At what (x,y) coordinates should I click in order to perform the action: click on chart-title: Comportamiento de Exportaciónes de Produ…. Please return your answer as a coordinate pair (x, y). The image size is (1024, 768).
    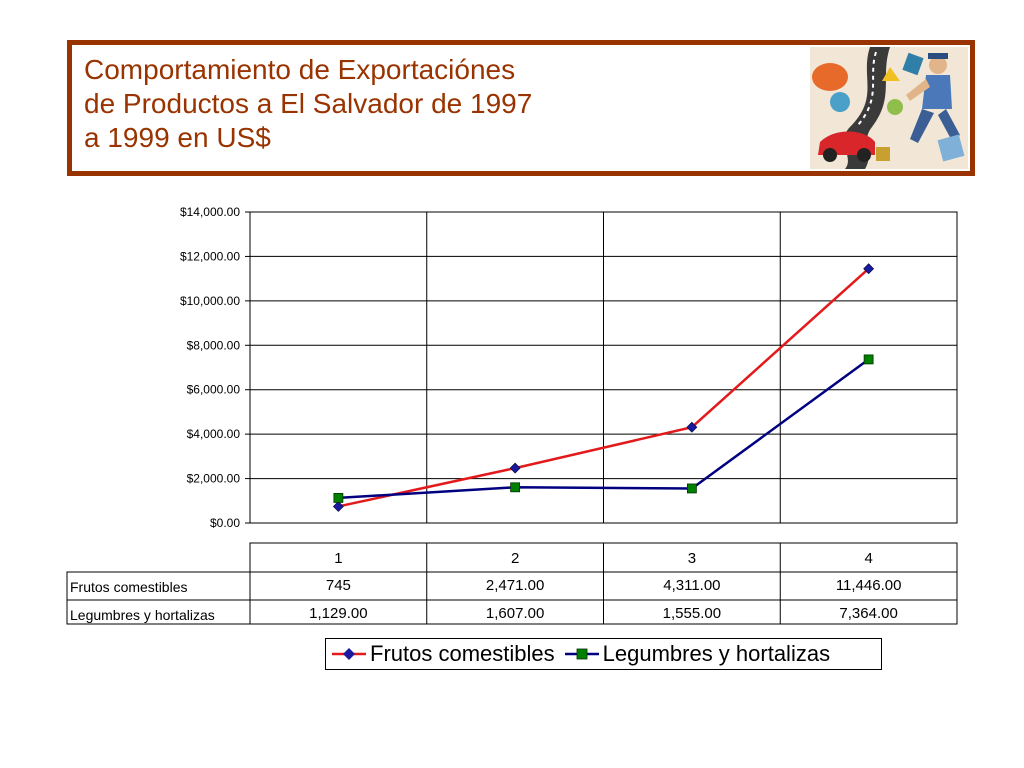
    Looking at the image, I should click on (308, 104).